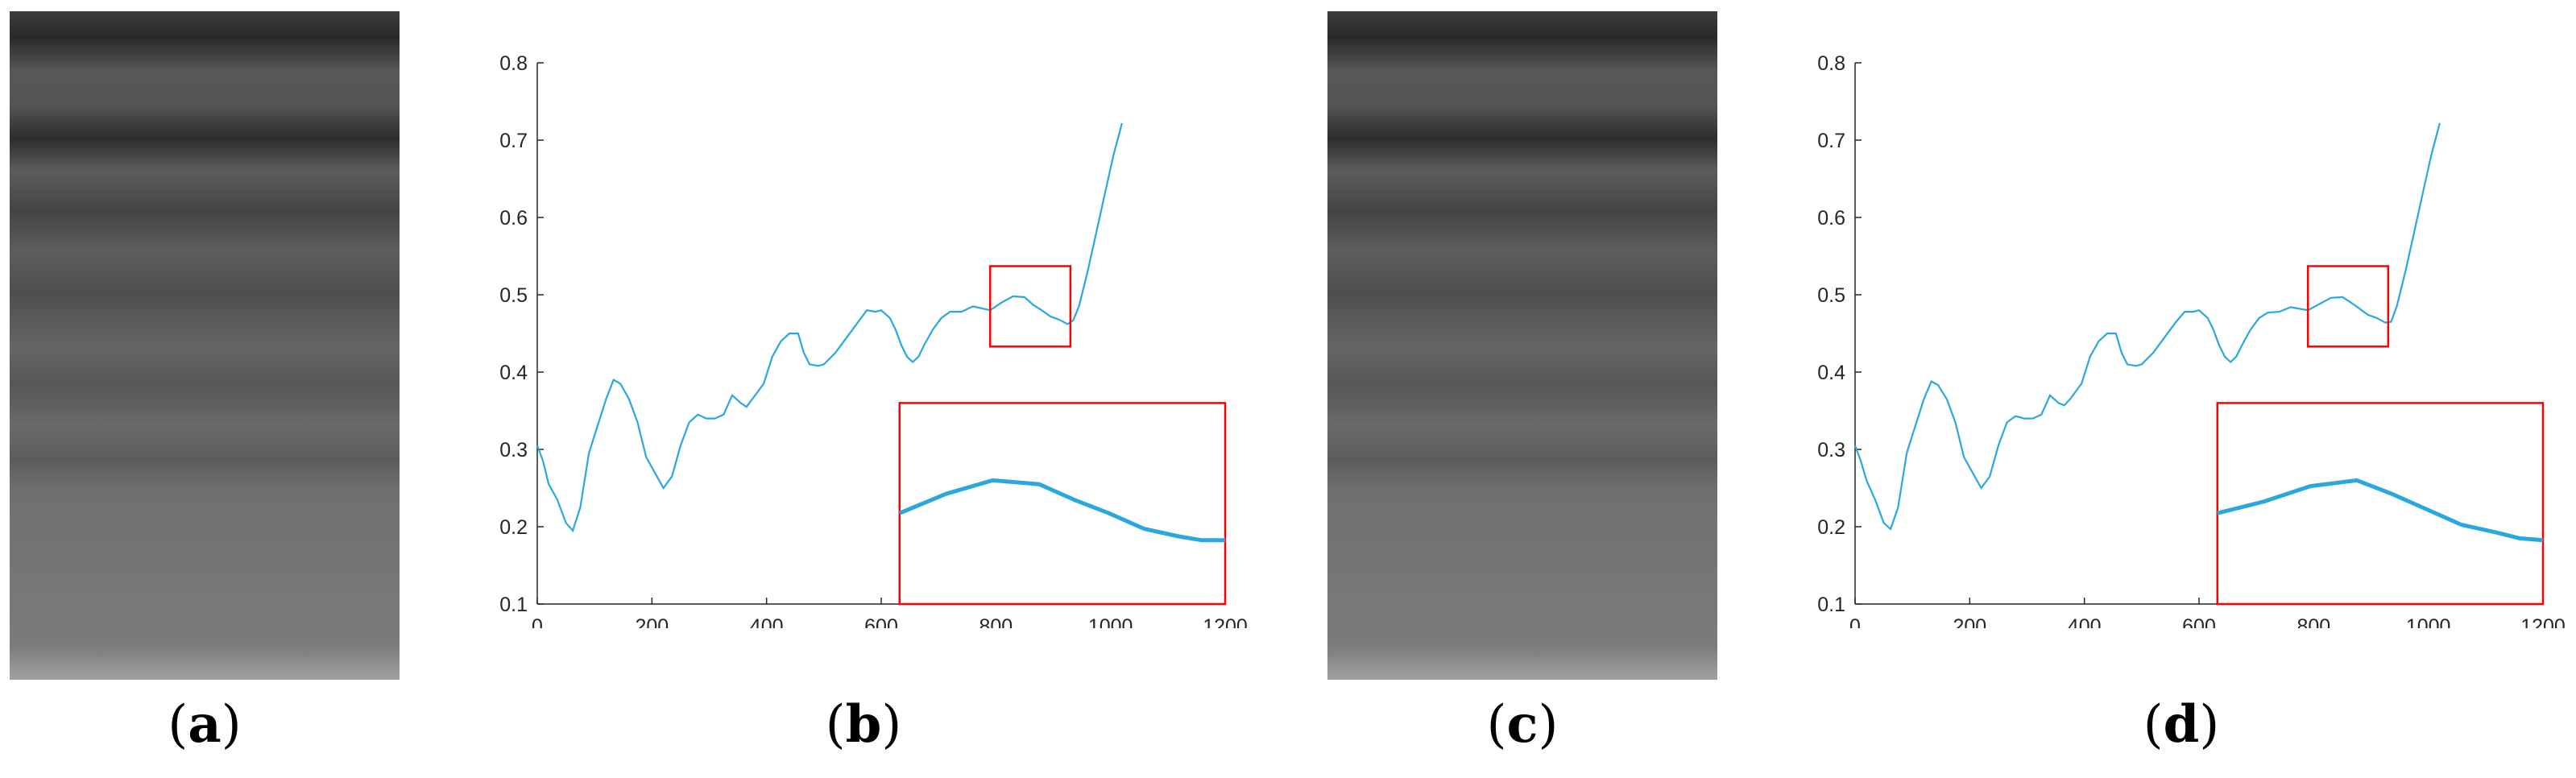 The height and width of the screenshot is (778, 2576). Describe the element at coordinates (205, 345) in the screenshot. I see `grayscale-image-a` at that location.